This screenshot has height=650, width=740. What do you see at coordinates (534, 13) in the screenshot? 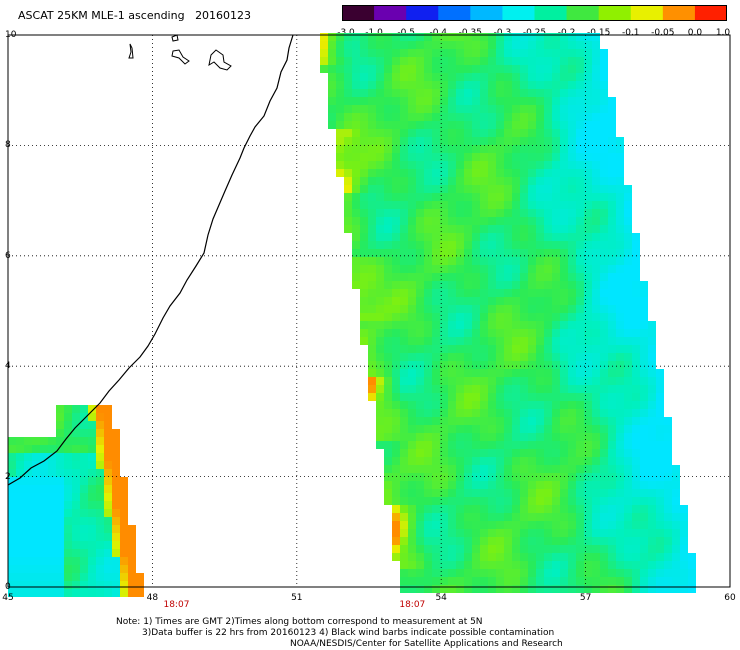
I see `colorbar-gradient` at bounding box center [534, 13].